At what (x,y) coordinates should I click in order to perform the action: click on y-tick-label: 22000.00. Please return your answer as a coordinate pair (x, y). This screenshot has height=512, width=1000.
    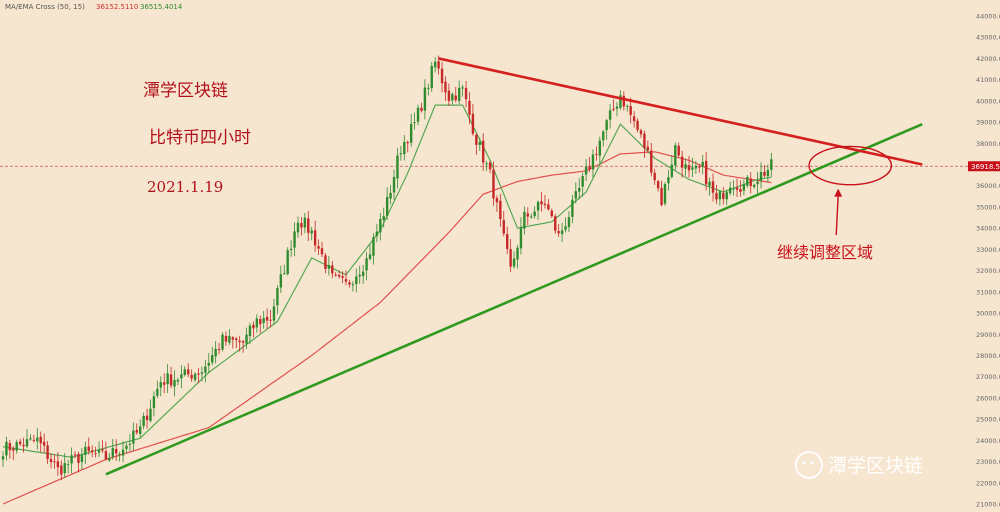
    Looking at the image, I should click on (988, 483).